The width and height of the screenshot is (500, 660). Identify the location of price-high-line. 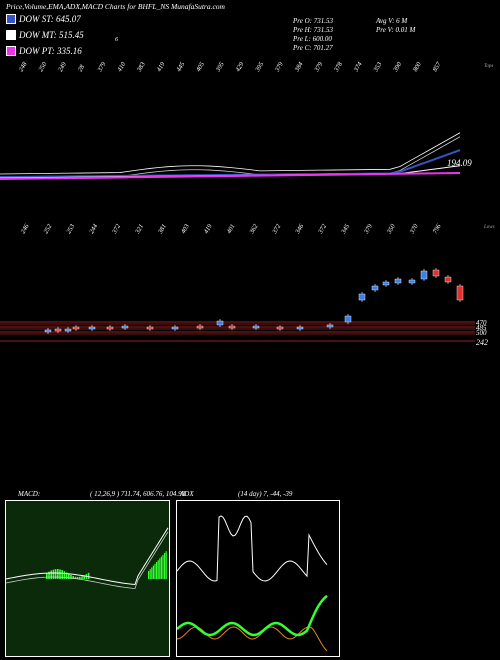
(230, 153).